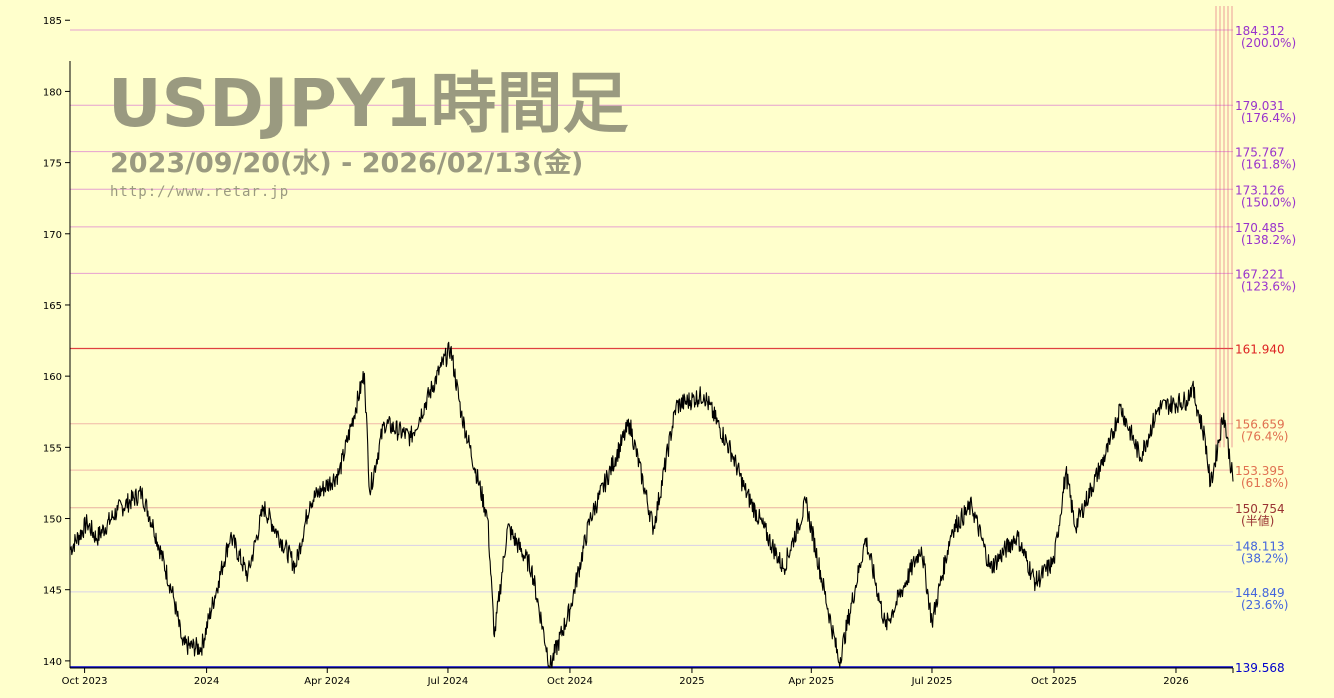 Image resolution: width=1334 pixels, height=698 pixels. I want to click on level-value-label: 153.395, so click(1260, 471).